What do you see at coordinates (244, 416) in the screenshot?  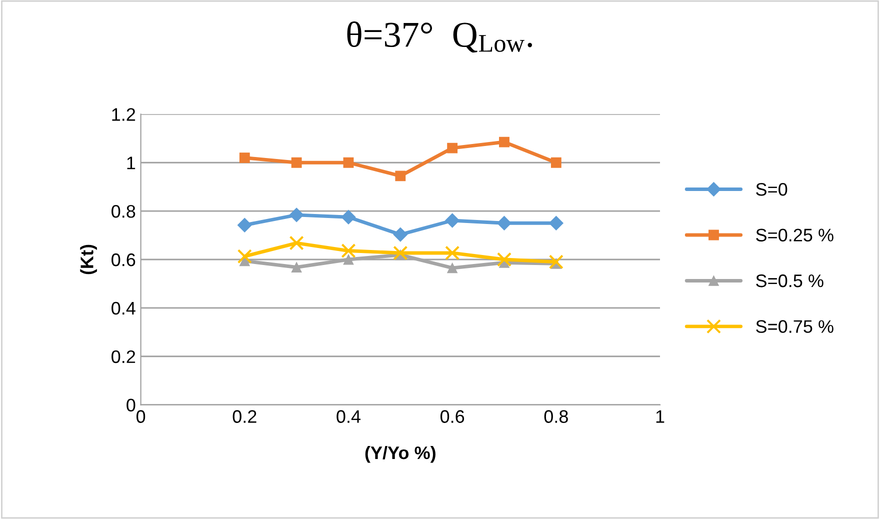 I see `x-tick-label: 0.2` at bounding box center [244, 416].